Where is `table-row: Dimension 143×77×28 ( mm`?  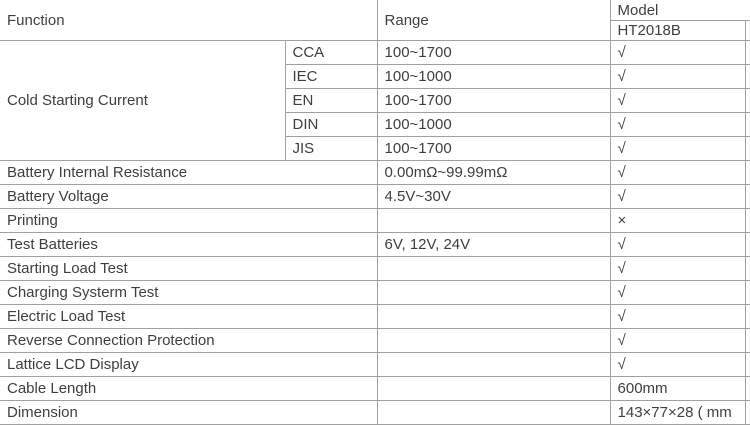 table-row: Dimension 143×77×28 ( mm is located at coordinates (375, 412).